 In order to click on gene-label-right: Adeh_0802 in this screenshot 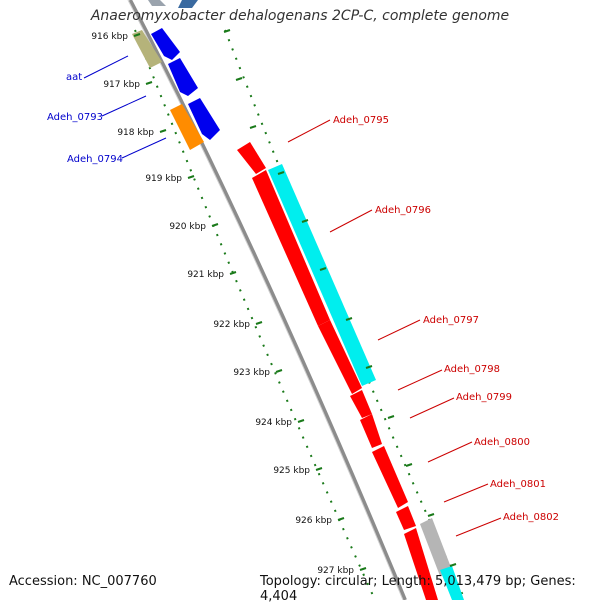, I will do `click(531, 517)`.